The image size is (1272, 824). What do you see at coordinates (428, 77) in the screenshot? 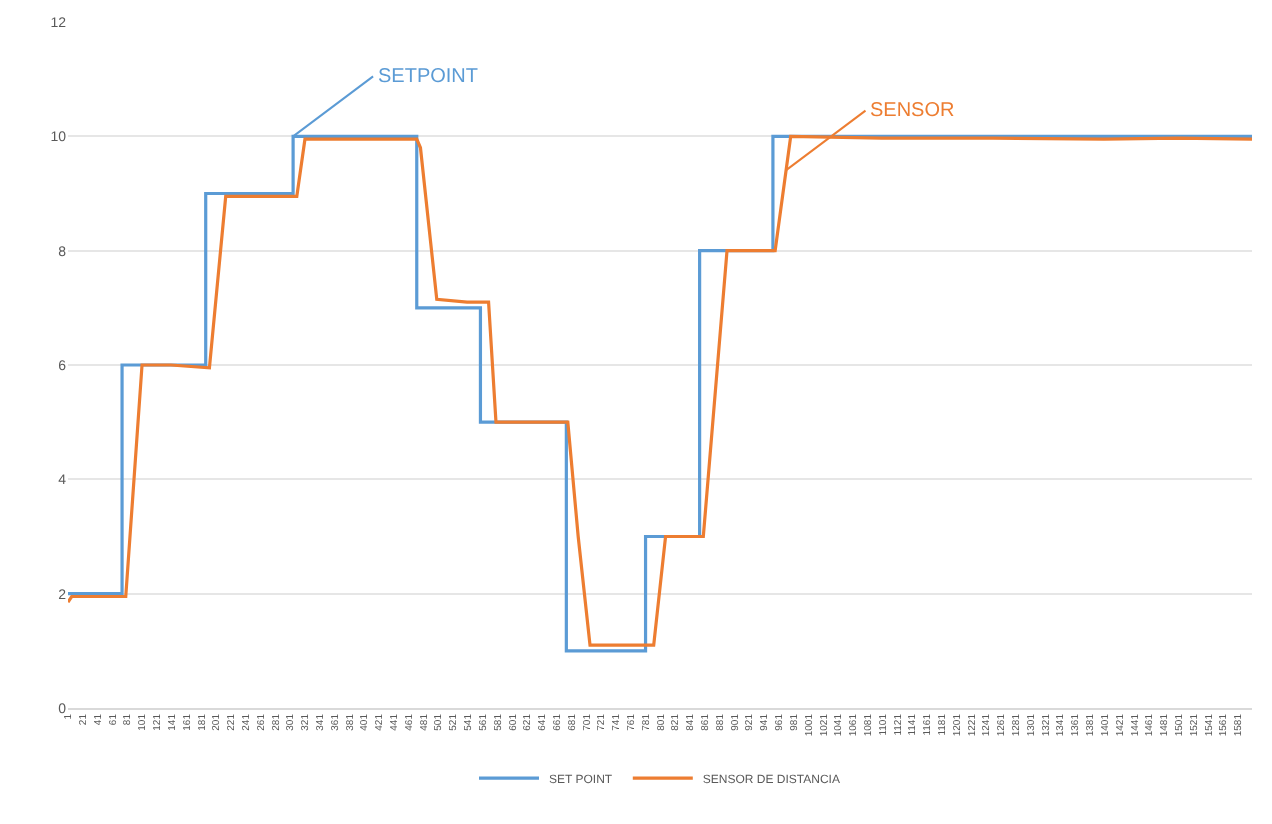
I see `annotation: SETPOINT` at bounding box center [428, 77].